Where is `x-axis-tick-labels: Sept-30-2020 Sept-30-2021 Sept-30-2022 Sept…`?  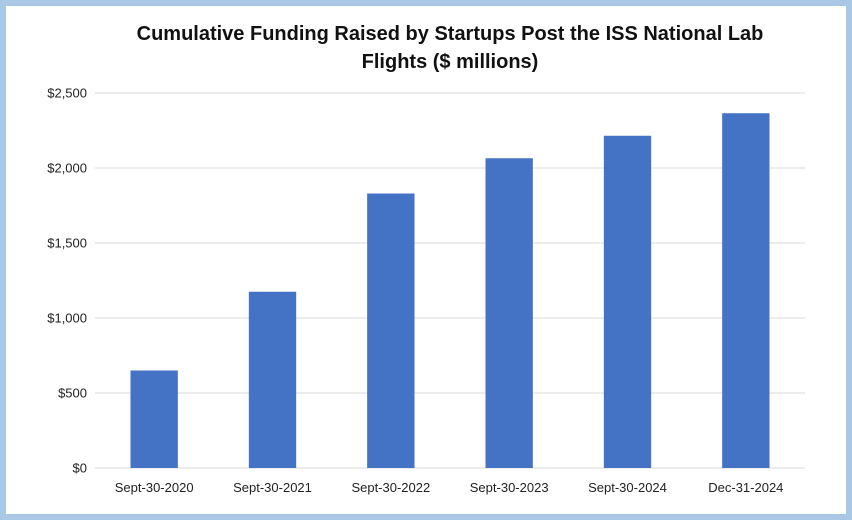 x-axis-tick-labels: Sept-30-2020 Sept-30-2021 Sept-30-2022 Sept… is located at coordinates (449, 487).